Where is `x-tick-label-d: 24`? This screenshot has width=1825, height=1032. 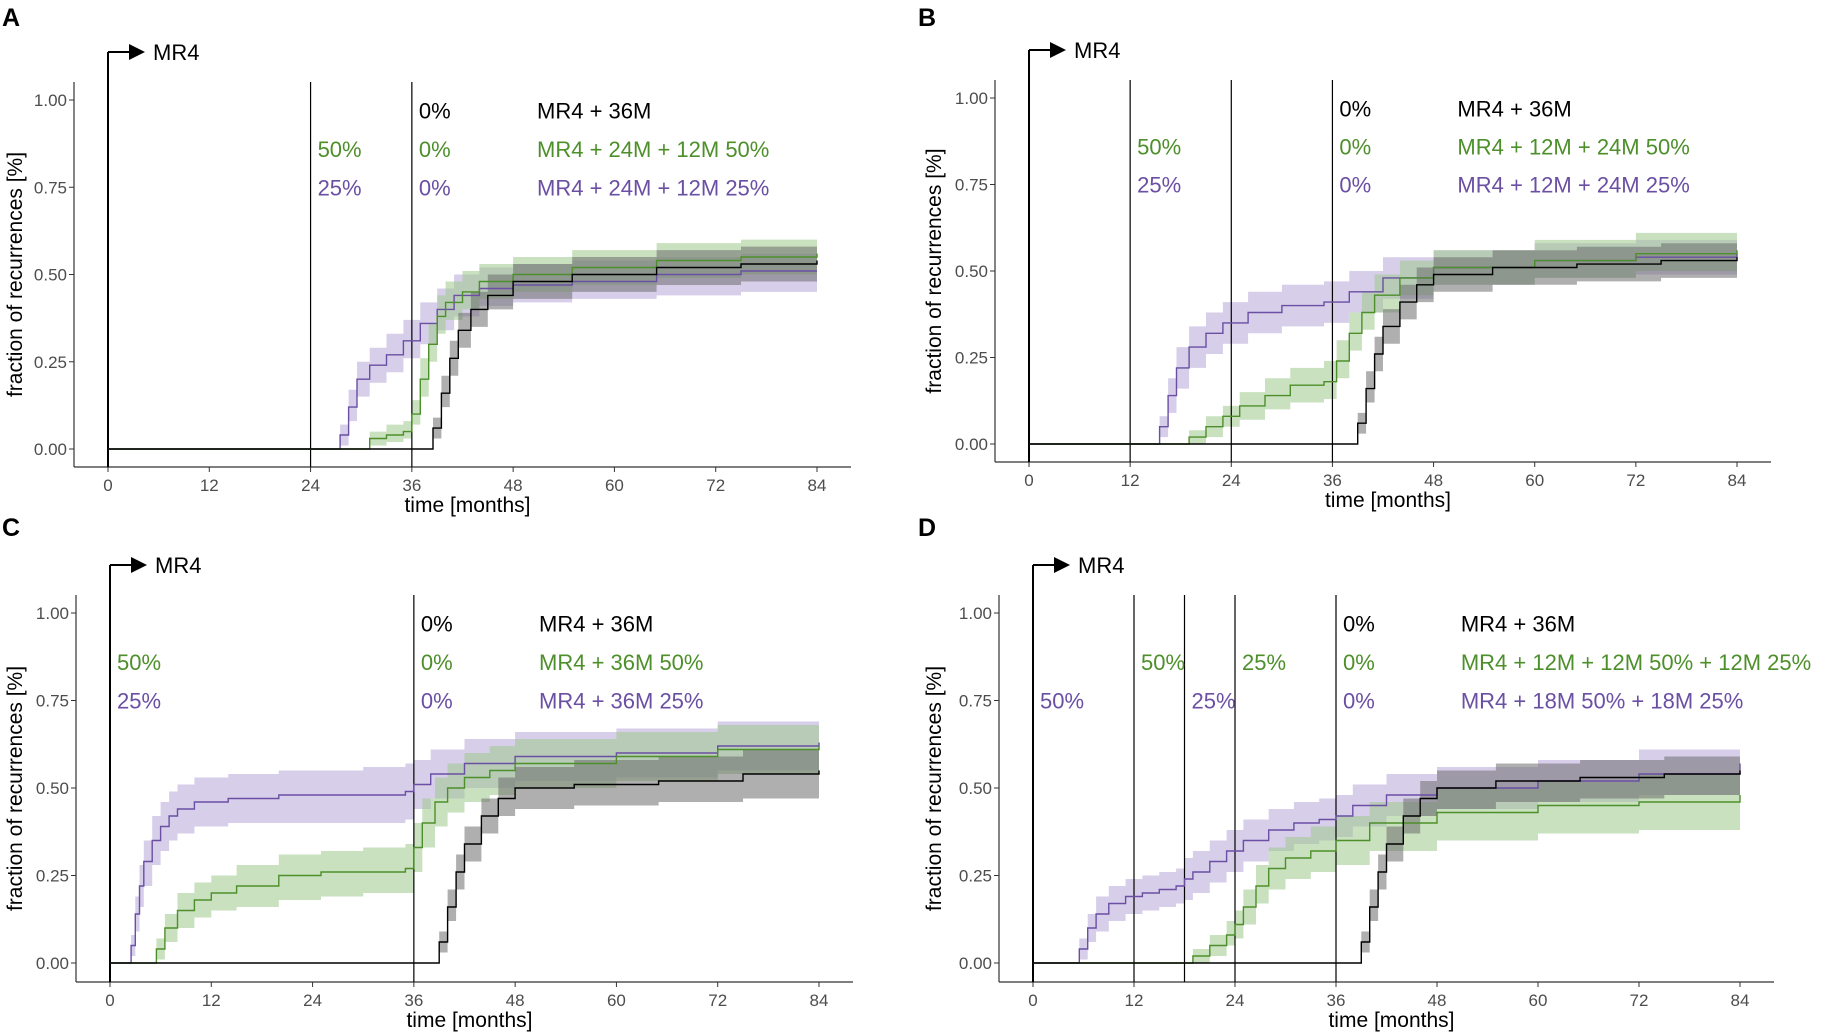
x-tick-label-d: 24 is located at coordinates (1235, 1000).